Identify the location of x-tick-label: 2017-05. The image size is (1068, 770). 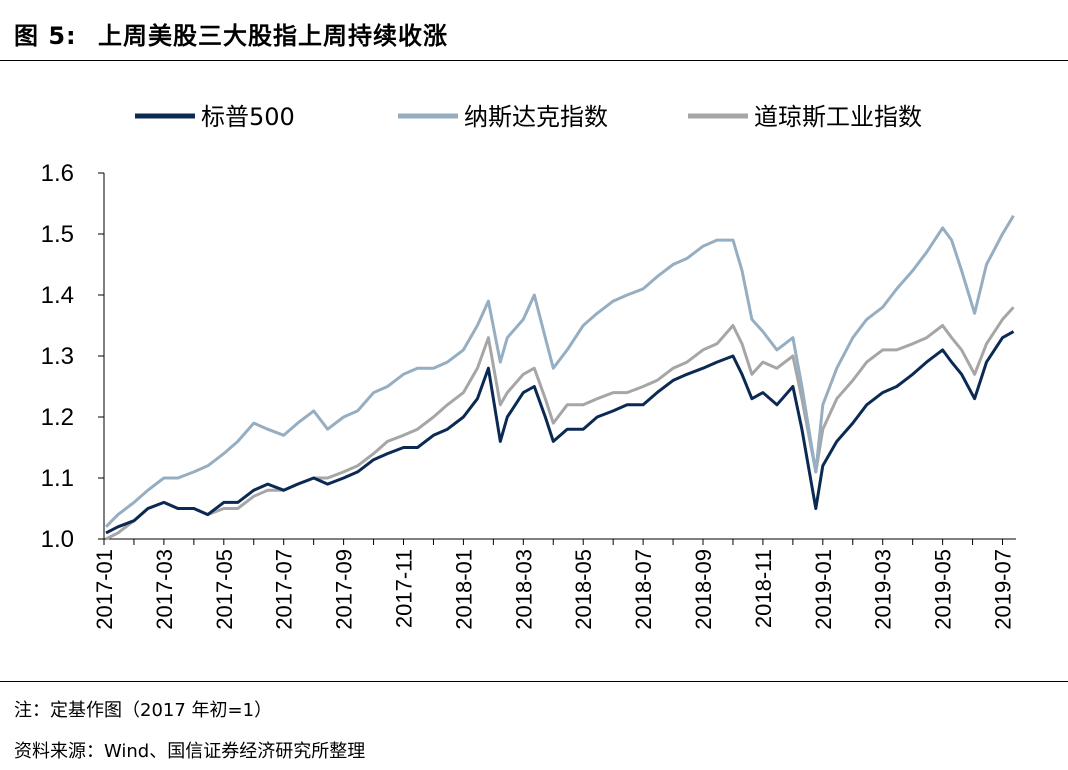
(224, 589).